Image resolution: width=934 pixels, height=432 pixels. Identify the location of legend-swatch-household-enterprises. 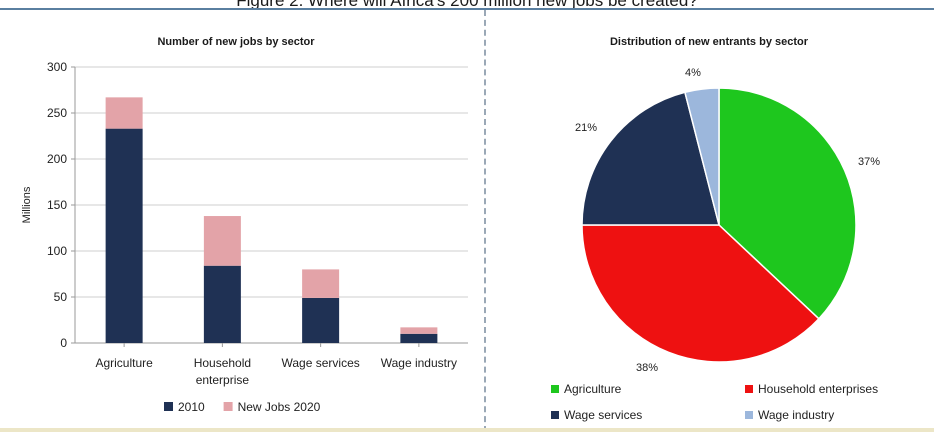
(749, 389).